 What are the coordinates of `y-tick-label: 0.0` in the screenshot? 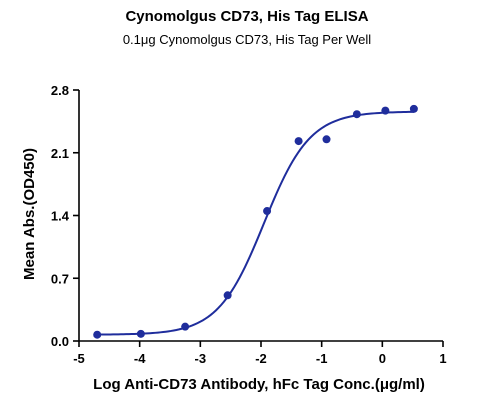 It's located at (60, 341).